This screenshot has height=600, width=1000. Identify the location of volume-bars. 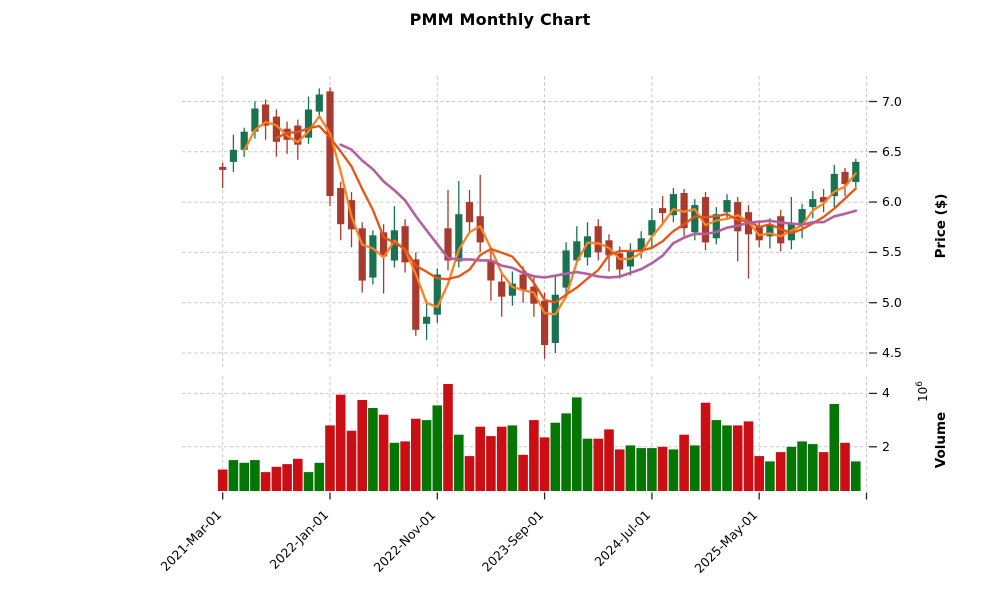
(539, 437).